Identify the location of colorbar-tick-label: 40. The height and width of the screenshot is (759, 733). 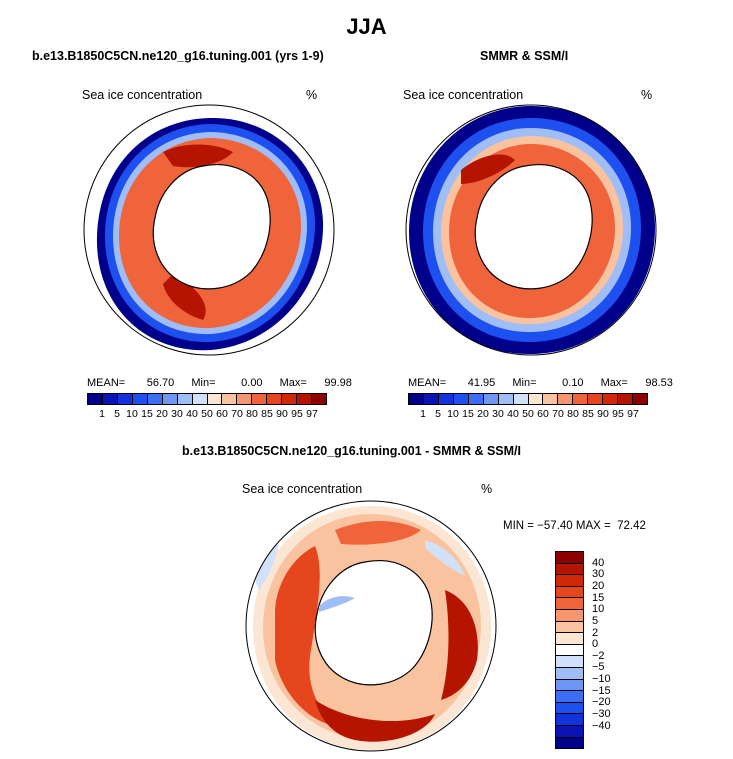
(513, 414).